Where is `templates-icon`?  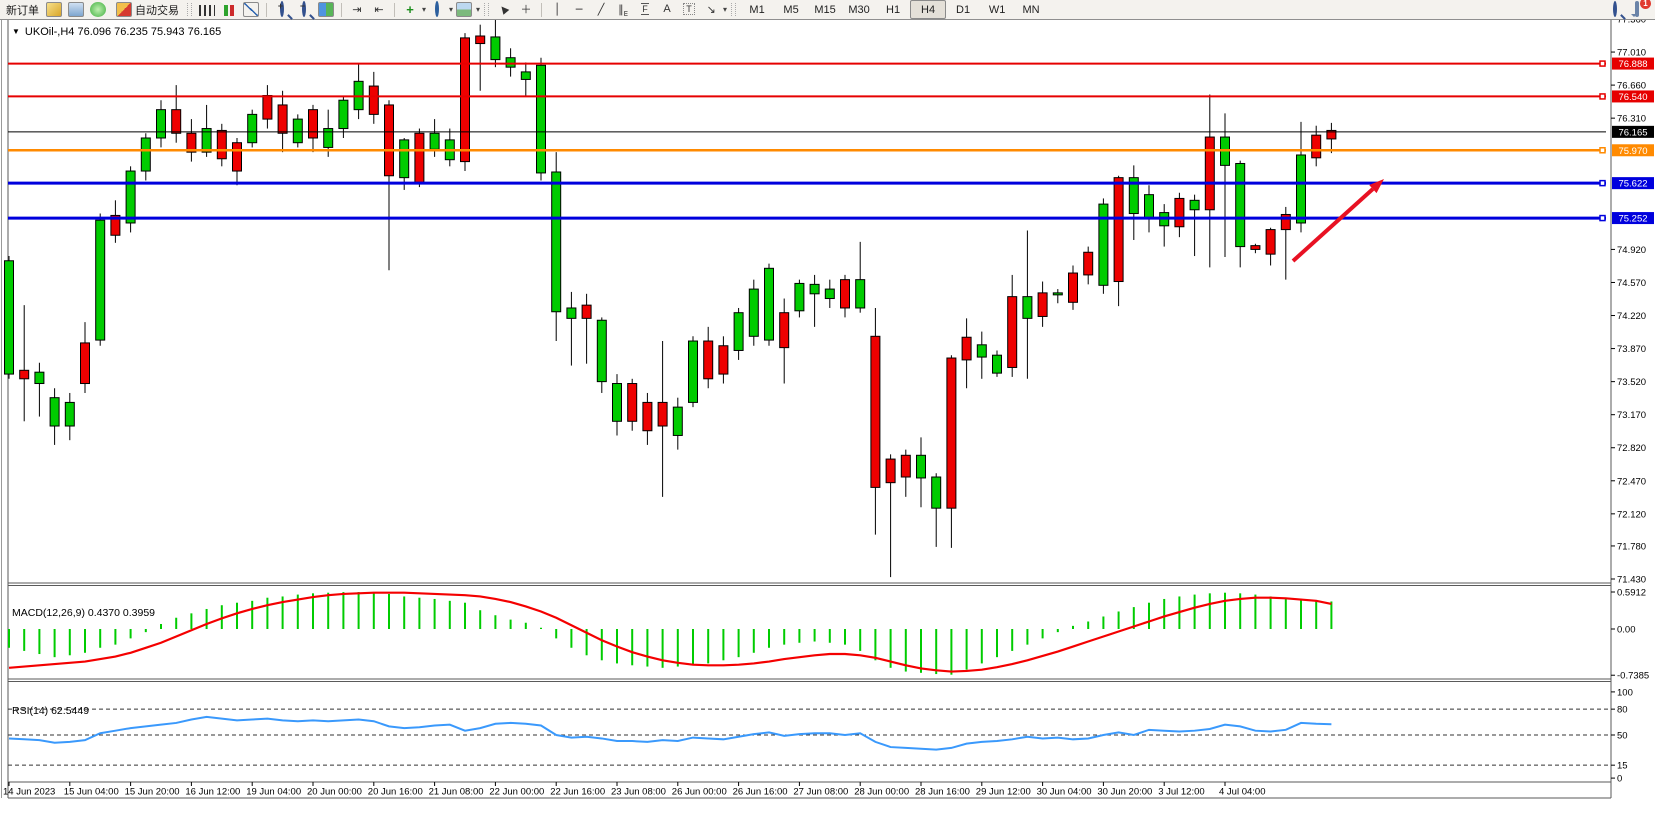
templates-icon is located at coordinates (464, 9).